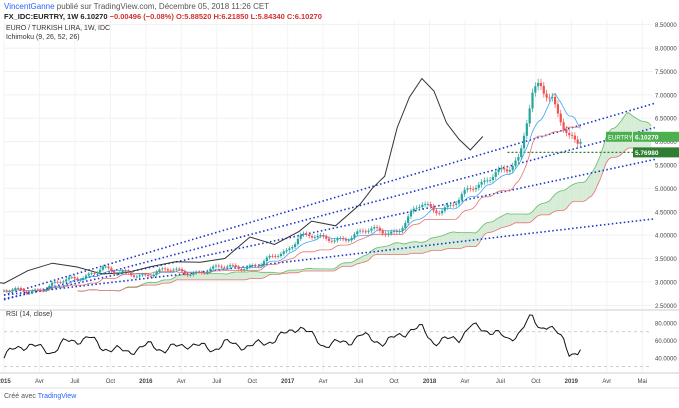  Describe the element at coordinates (666, 307) in the screenshot. I see `price-tick-label: 2.50000` at that location.